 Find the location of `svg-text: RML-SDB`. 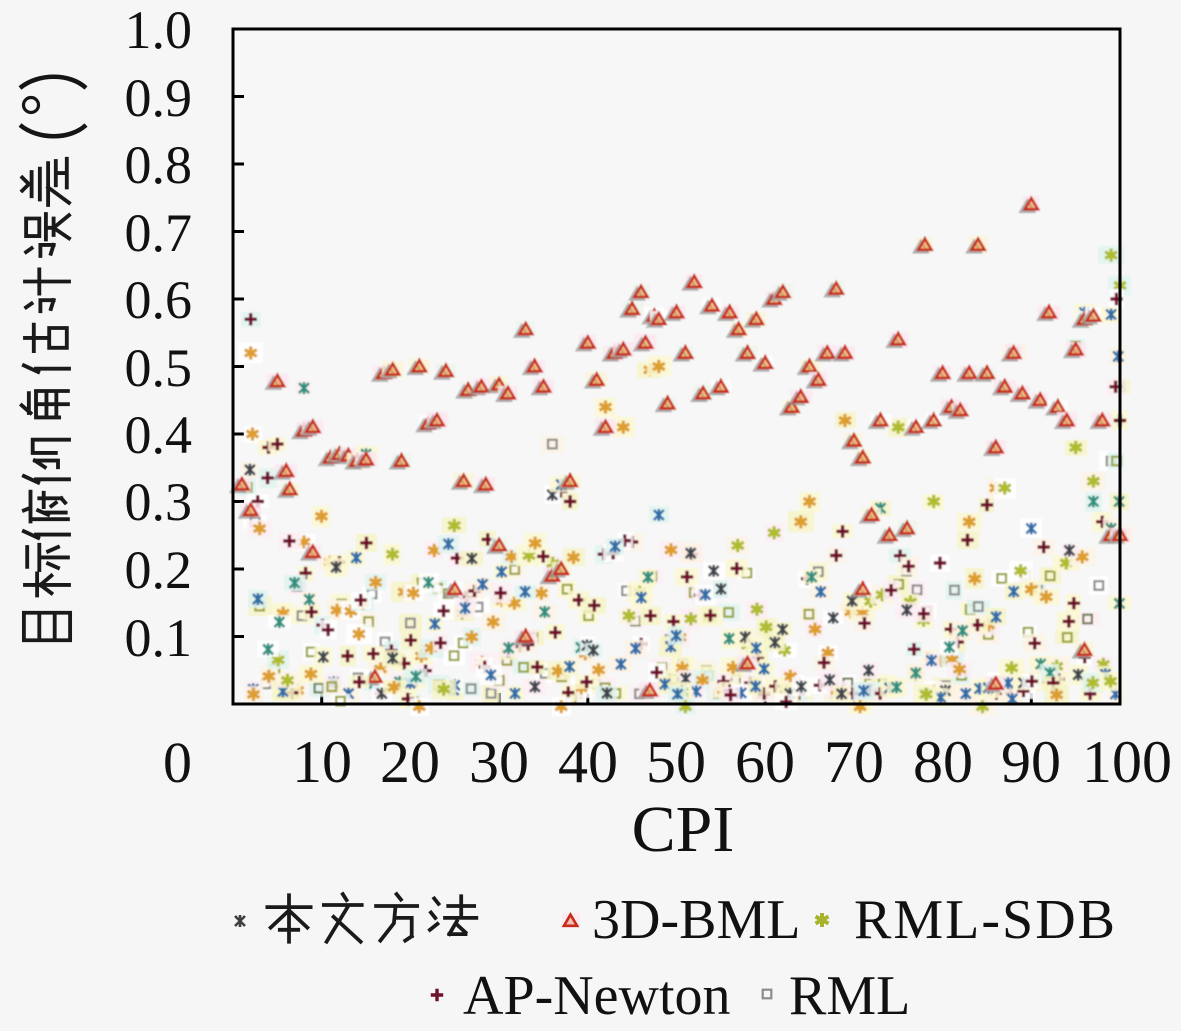

svg-text: RML-SDB is located at coordinates (984, 920).